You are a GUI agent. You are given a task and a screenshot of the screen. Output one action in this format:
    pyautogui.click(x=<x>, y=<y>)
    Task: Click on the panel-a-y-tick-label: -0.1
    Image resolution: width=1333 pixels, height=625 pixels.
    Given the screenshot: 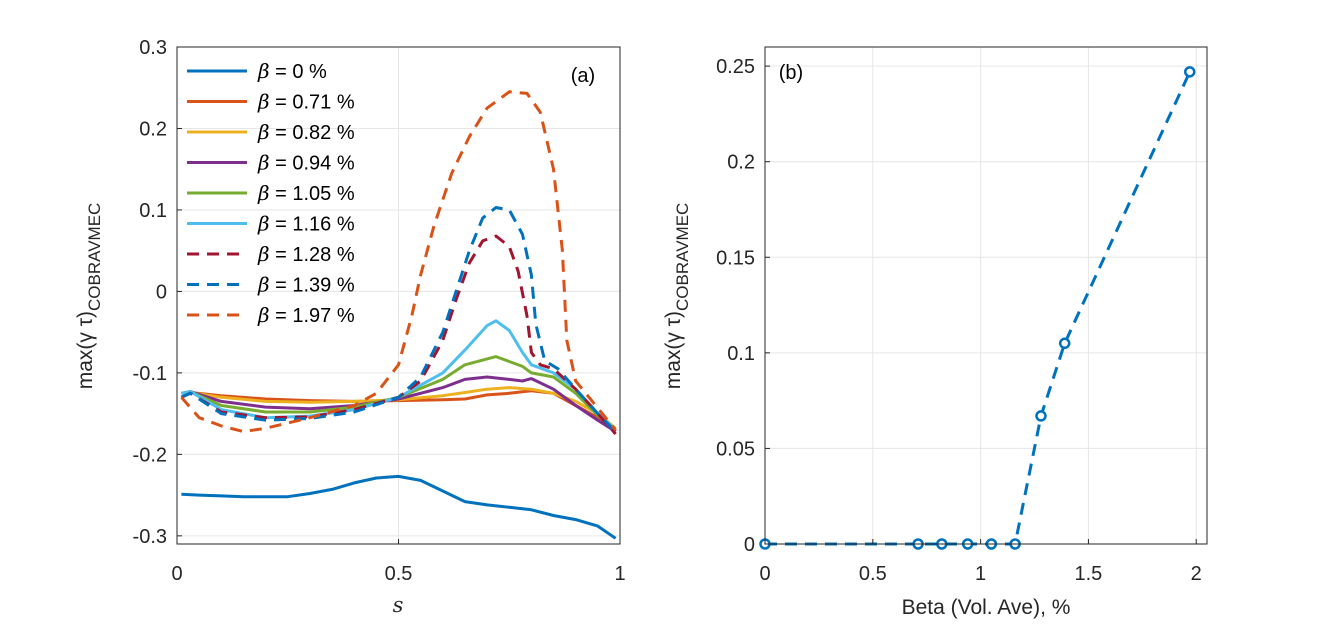 What is the action you would take?
    pyautogui.click(x=150, y=374)
    